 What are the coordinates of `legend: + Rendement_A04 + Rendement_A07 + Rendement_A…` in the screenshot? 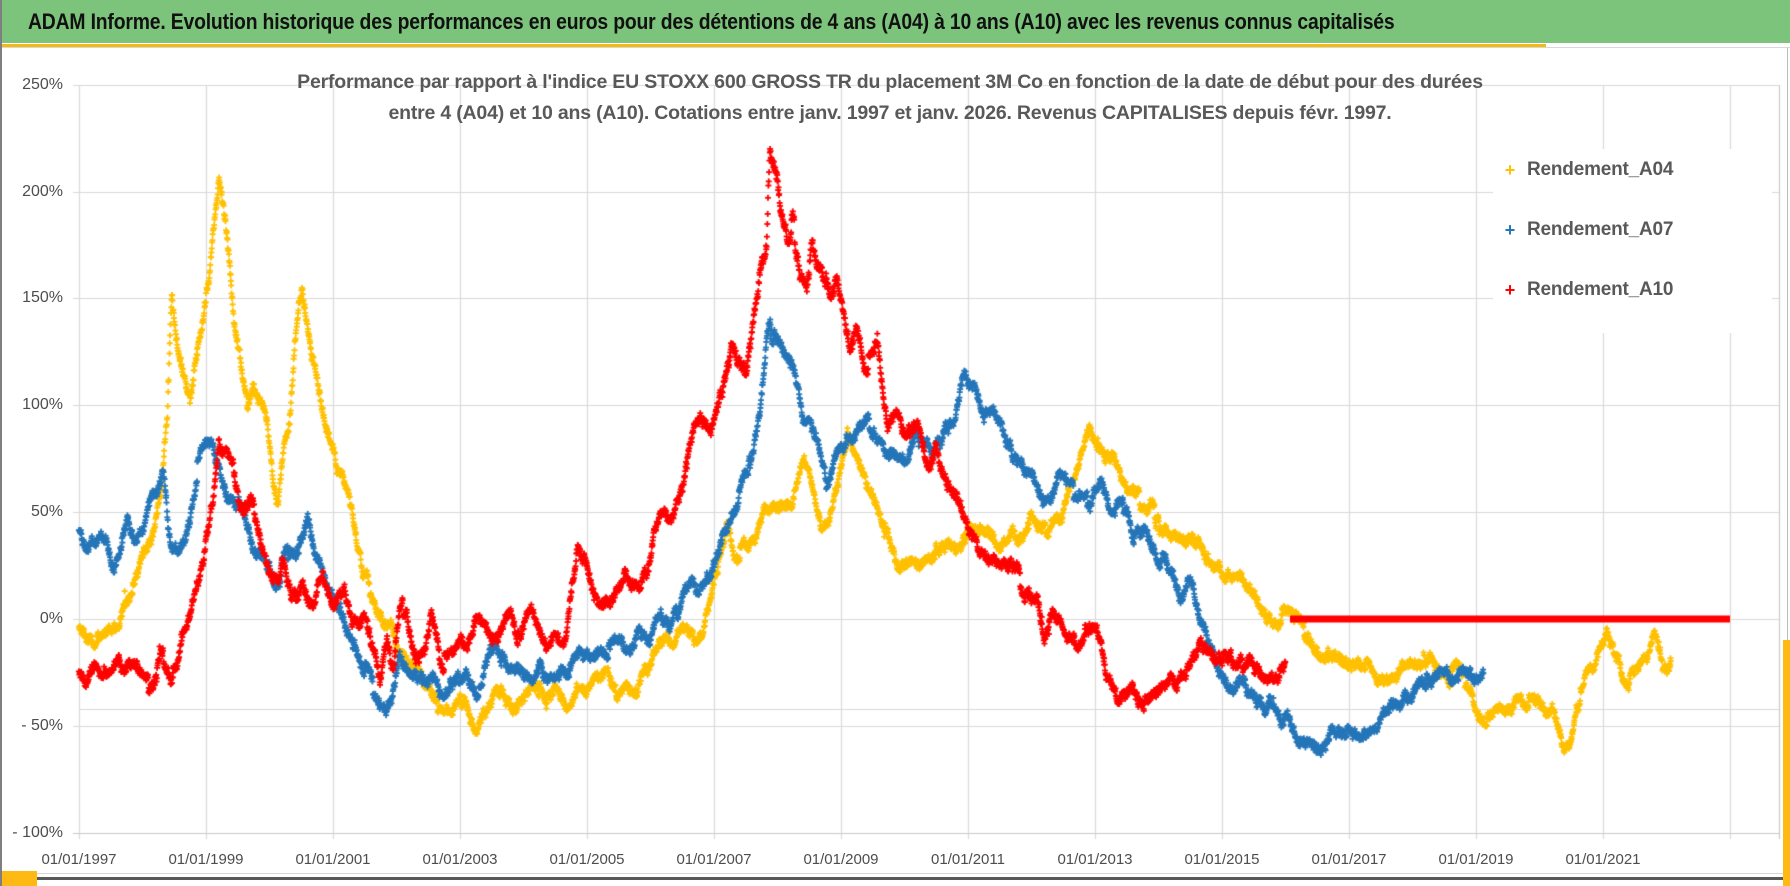 It's located at (1632, 241).